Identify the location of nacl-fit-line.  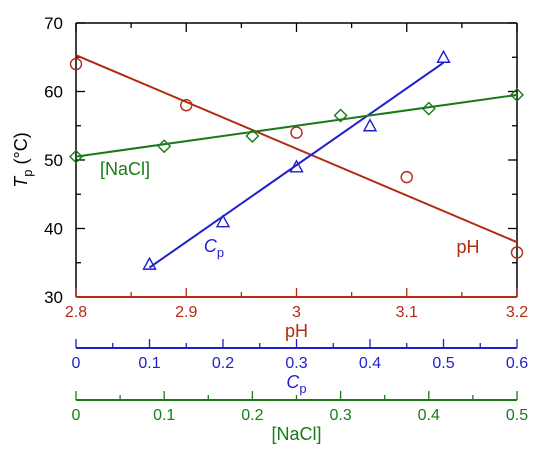
(296, 125).